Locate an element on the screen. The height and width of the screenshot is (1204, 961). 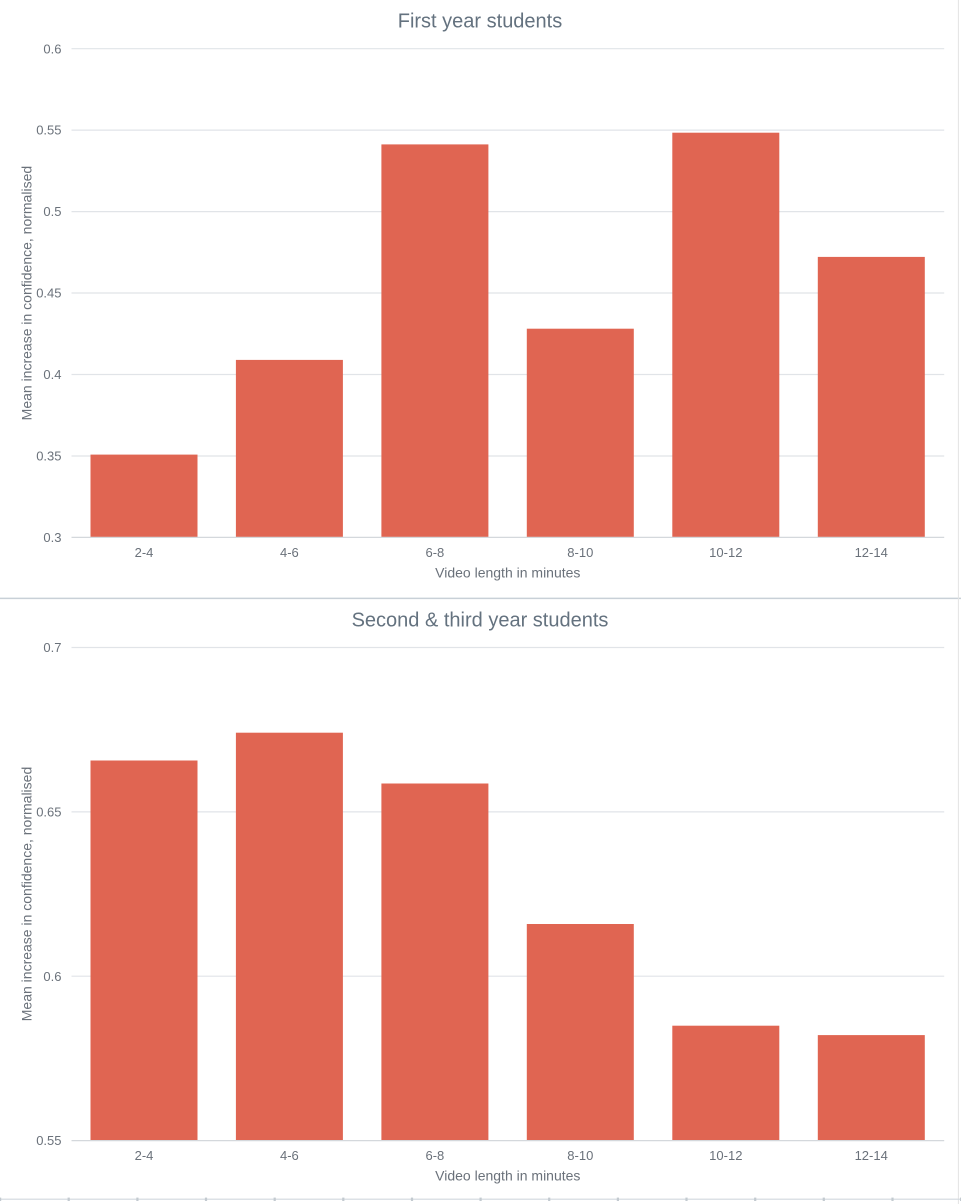
svg-text: 0.4 is located at coordinates (52, 374).